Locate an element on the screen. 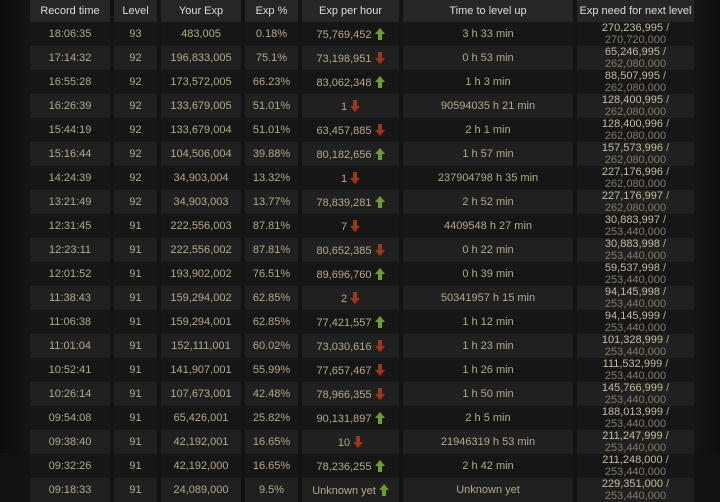 Image resolution: width=720 pixels, height=502 pixels. record-time: 09:38:40 is located at coordinates (70, 442).